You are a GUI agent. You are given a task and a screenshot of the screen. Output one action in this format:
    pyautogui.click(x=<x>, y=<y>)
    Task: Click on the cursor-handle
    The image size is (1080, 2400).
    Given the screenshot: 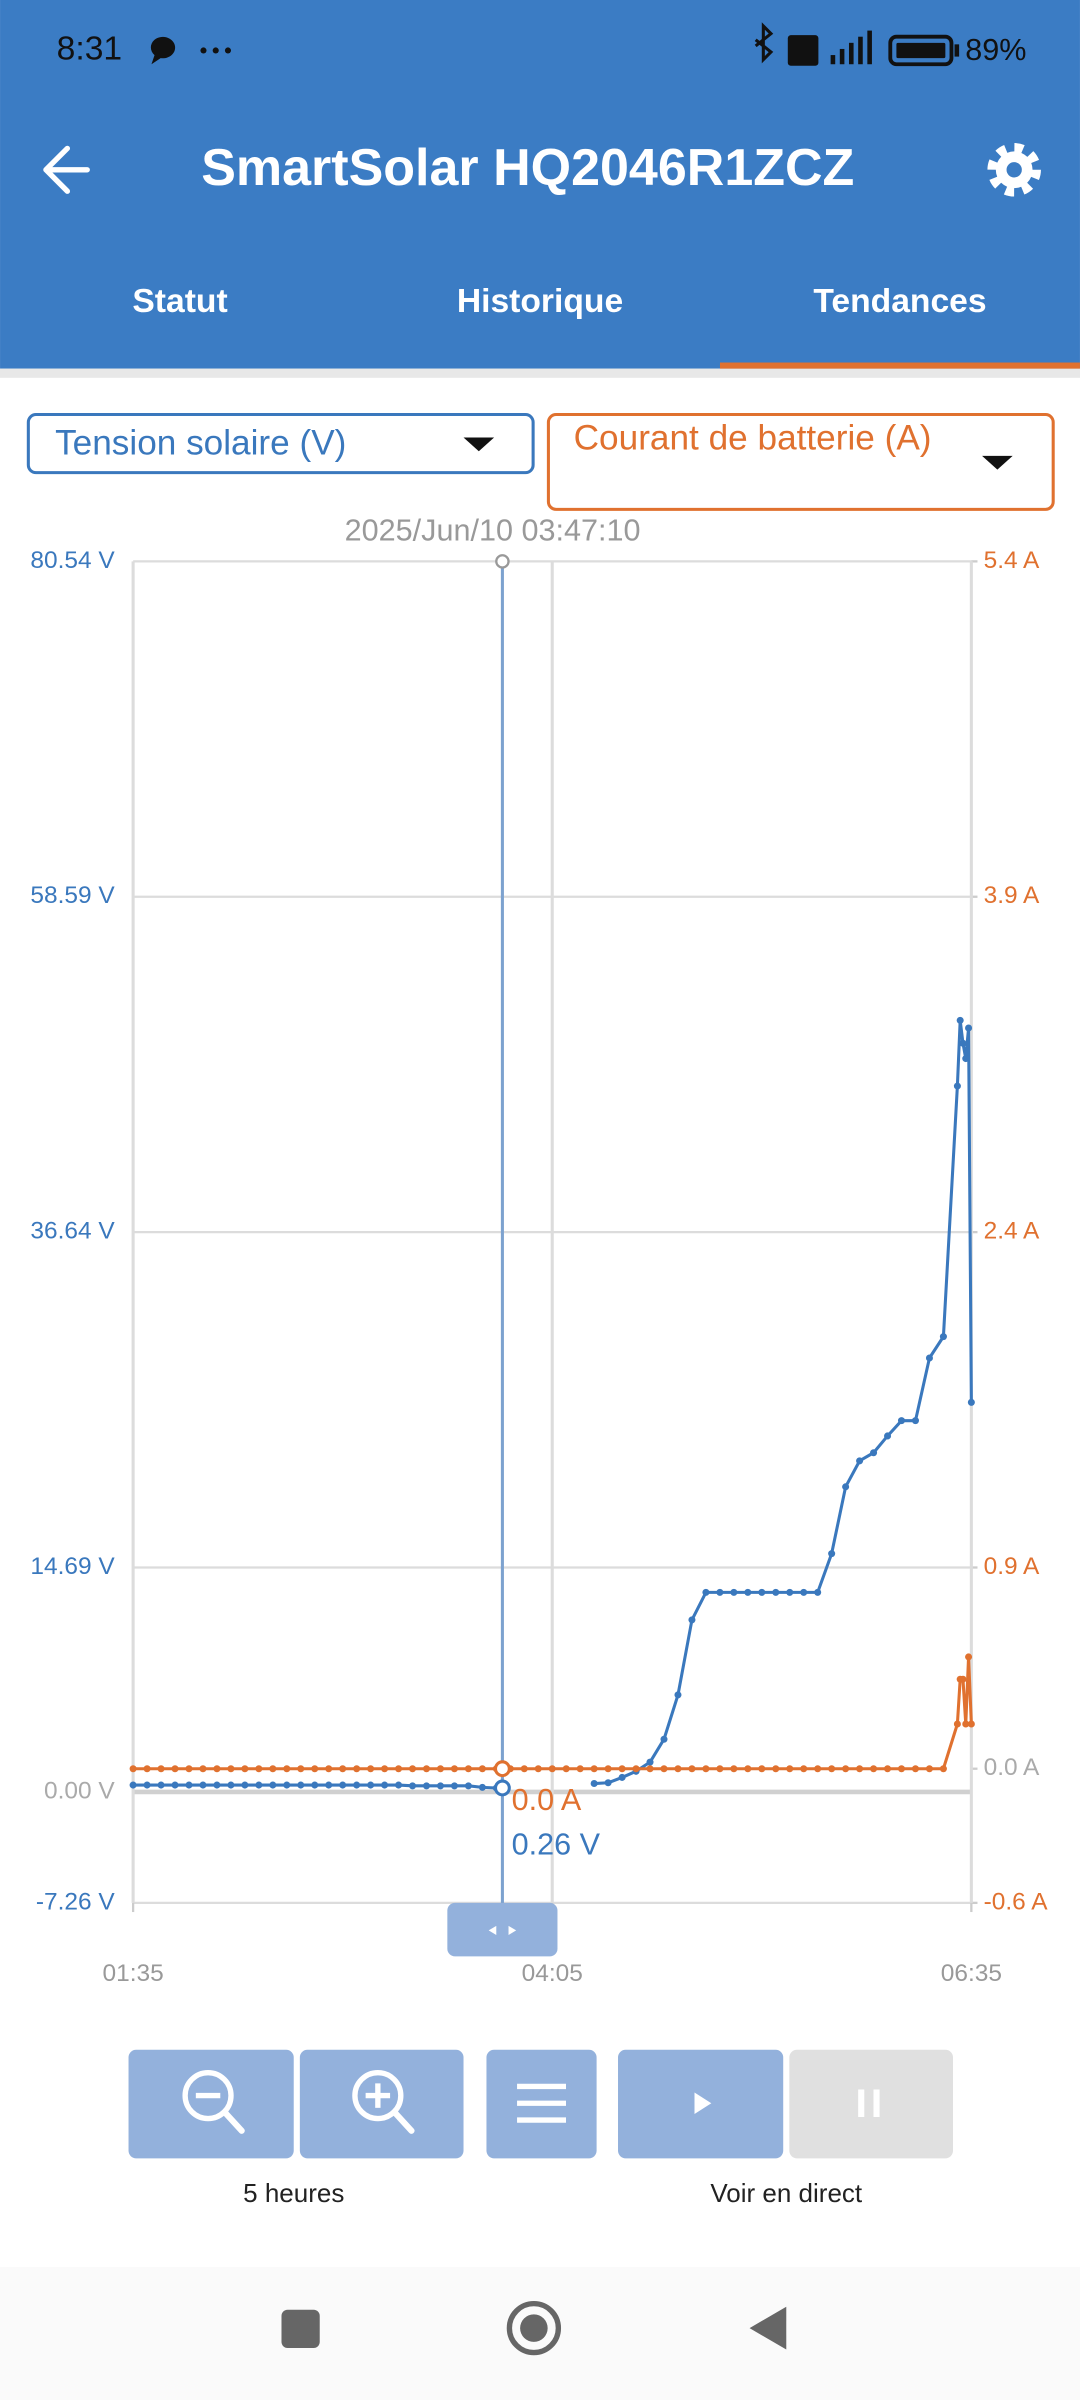 What is the action you would take?
    pyautogui.click(x=502, y=1929)
    